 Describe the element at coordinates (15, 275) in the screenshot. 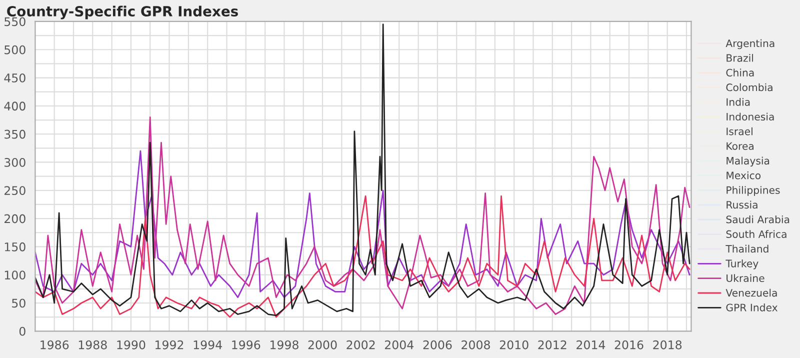

I see `y-tick-label: 100` at that location.